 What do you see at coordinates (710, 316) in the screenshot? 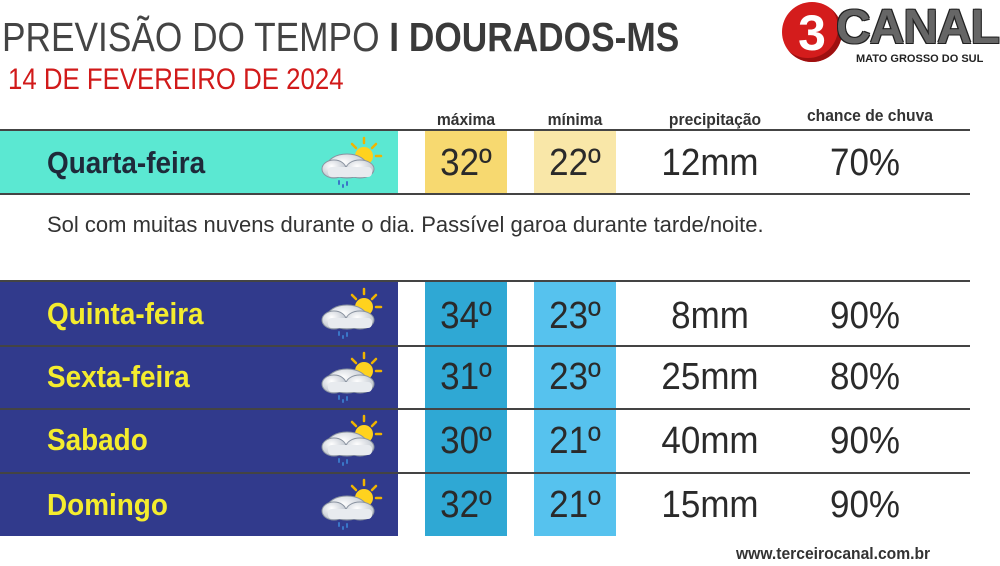
I see `precipitation: 8mm` at bounding box center [710, 316].